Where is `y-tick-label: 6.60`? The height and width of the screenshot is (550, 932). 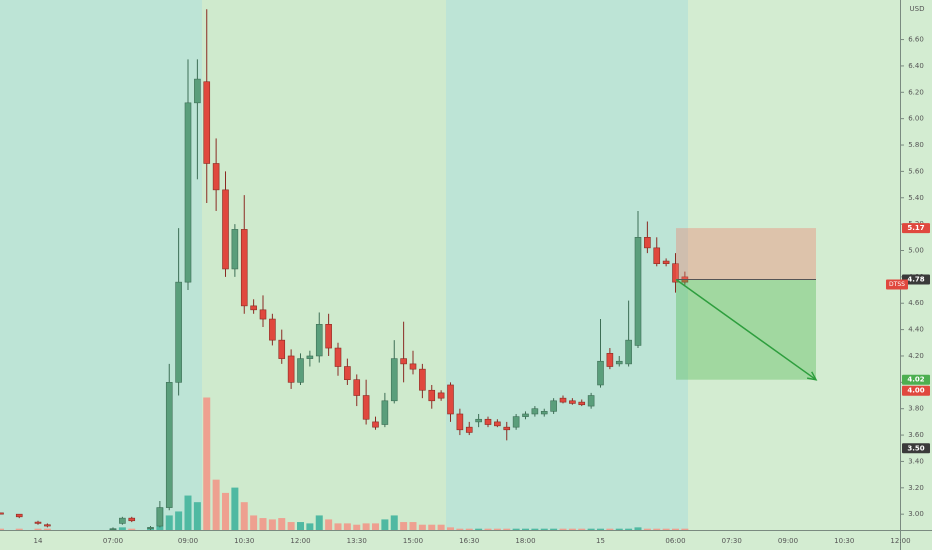
y-tick-label: 6.60 is located at coordinates (916, 40).